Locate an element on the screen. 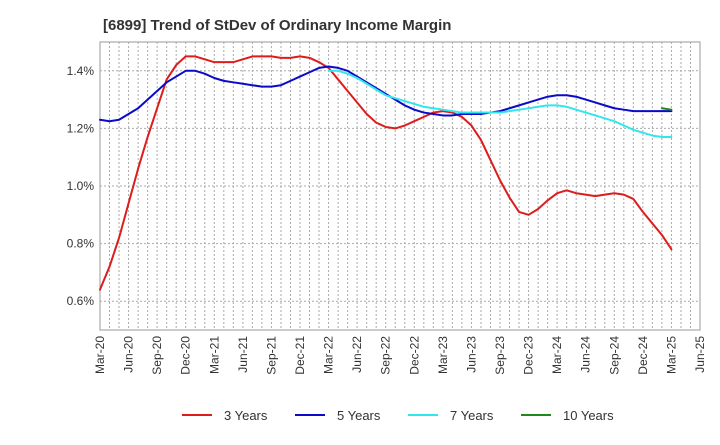  legend-label-3-years: 3 Years is located at coordinates (246, 415).